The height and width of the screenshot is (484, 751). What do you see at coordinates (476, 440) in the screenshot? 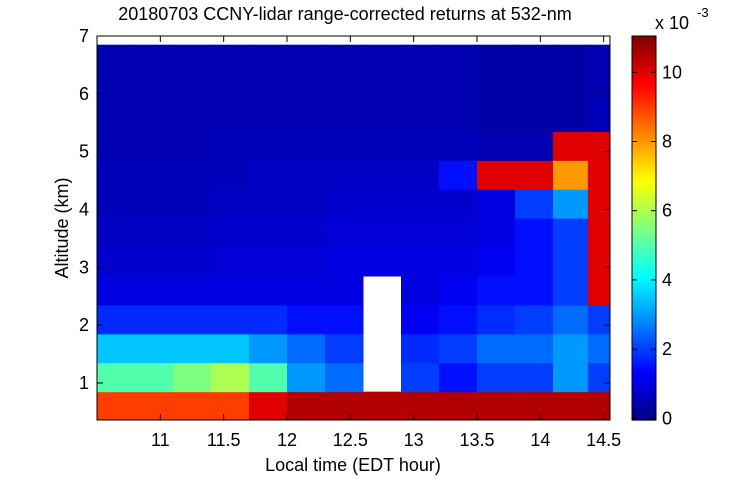
I see `x-tick-label: 13.5` at bounding box center [476, 440].